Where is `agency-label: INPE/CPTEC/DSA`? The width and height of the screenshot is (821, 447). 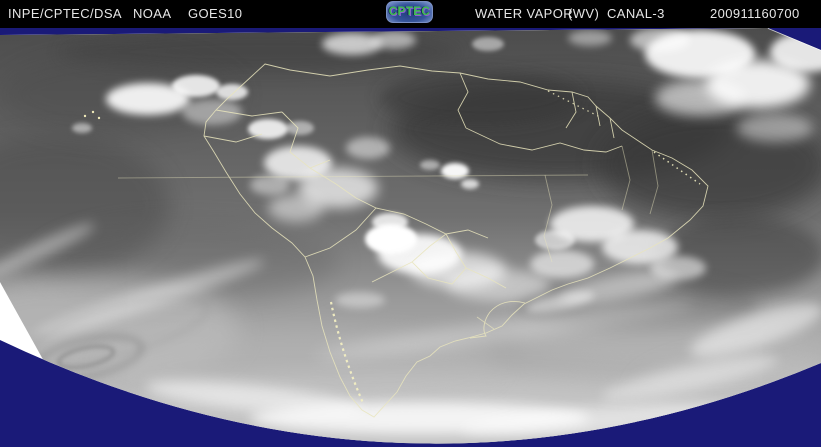
agency-label: INPE/CPTEC/DSA is located at coordinates (65, 13).